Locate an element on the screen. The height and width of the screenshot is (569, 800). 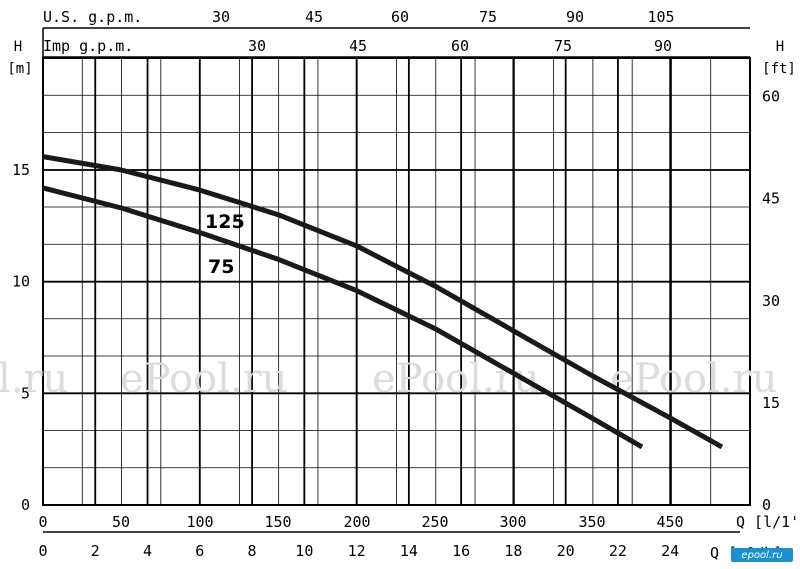
right-tick-label: 45 is located at coordinates (771, 199).